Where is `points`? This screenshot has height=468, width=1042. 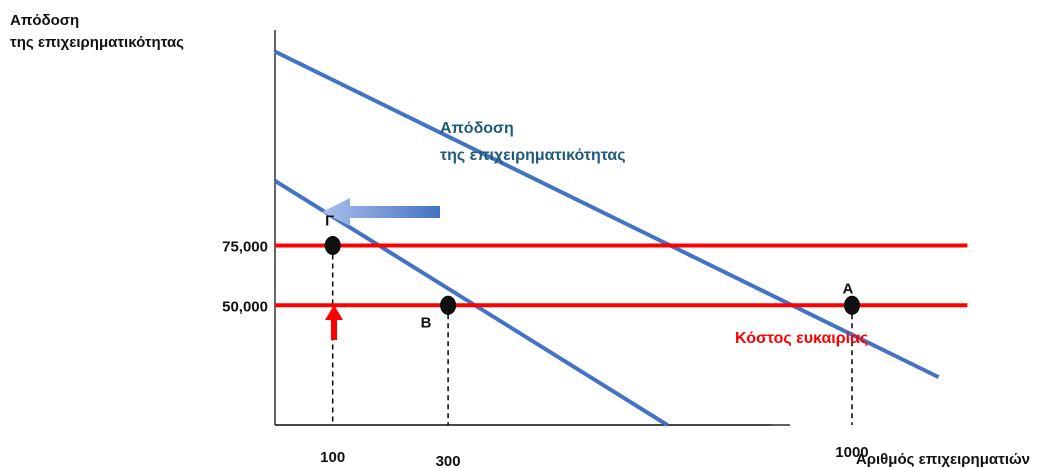
points is located at coordinates (592, 275).